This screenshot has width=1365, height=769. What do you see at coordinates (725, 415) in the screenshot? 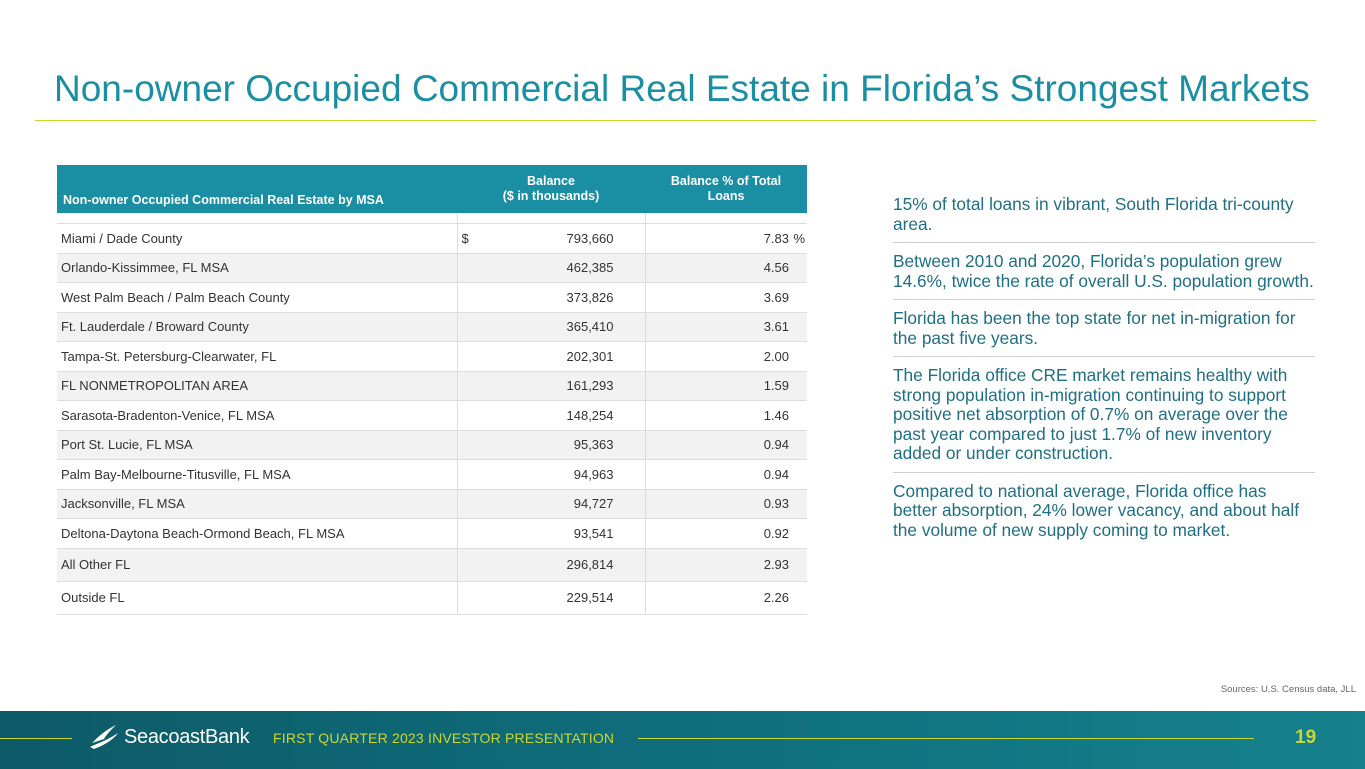
I see `pct-cell: 1.46` at bounding box center [725, 415].